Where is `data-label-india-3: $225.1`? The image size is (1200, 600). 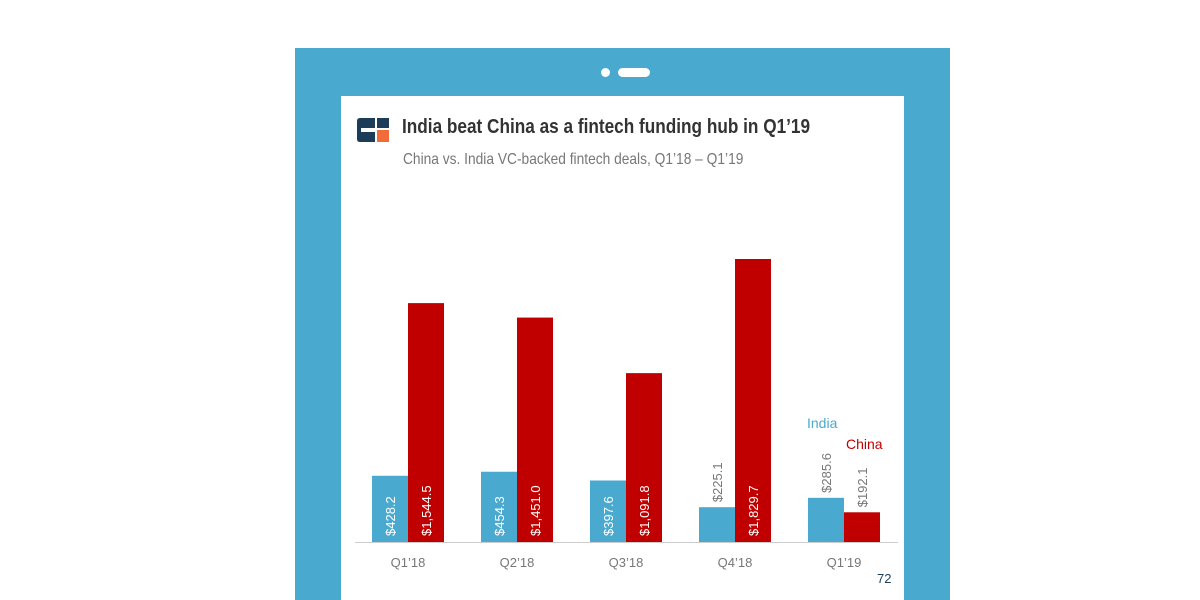
data-label-india-3: $225.1 is located at coordinates (717, 482).